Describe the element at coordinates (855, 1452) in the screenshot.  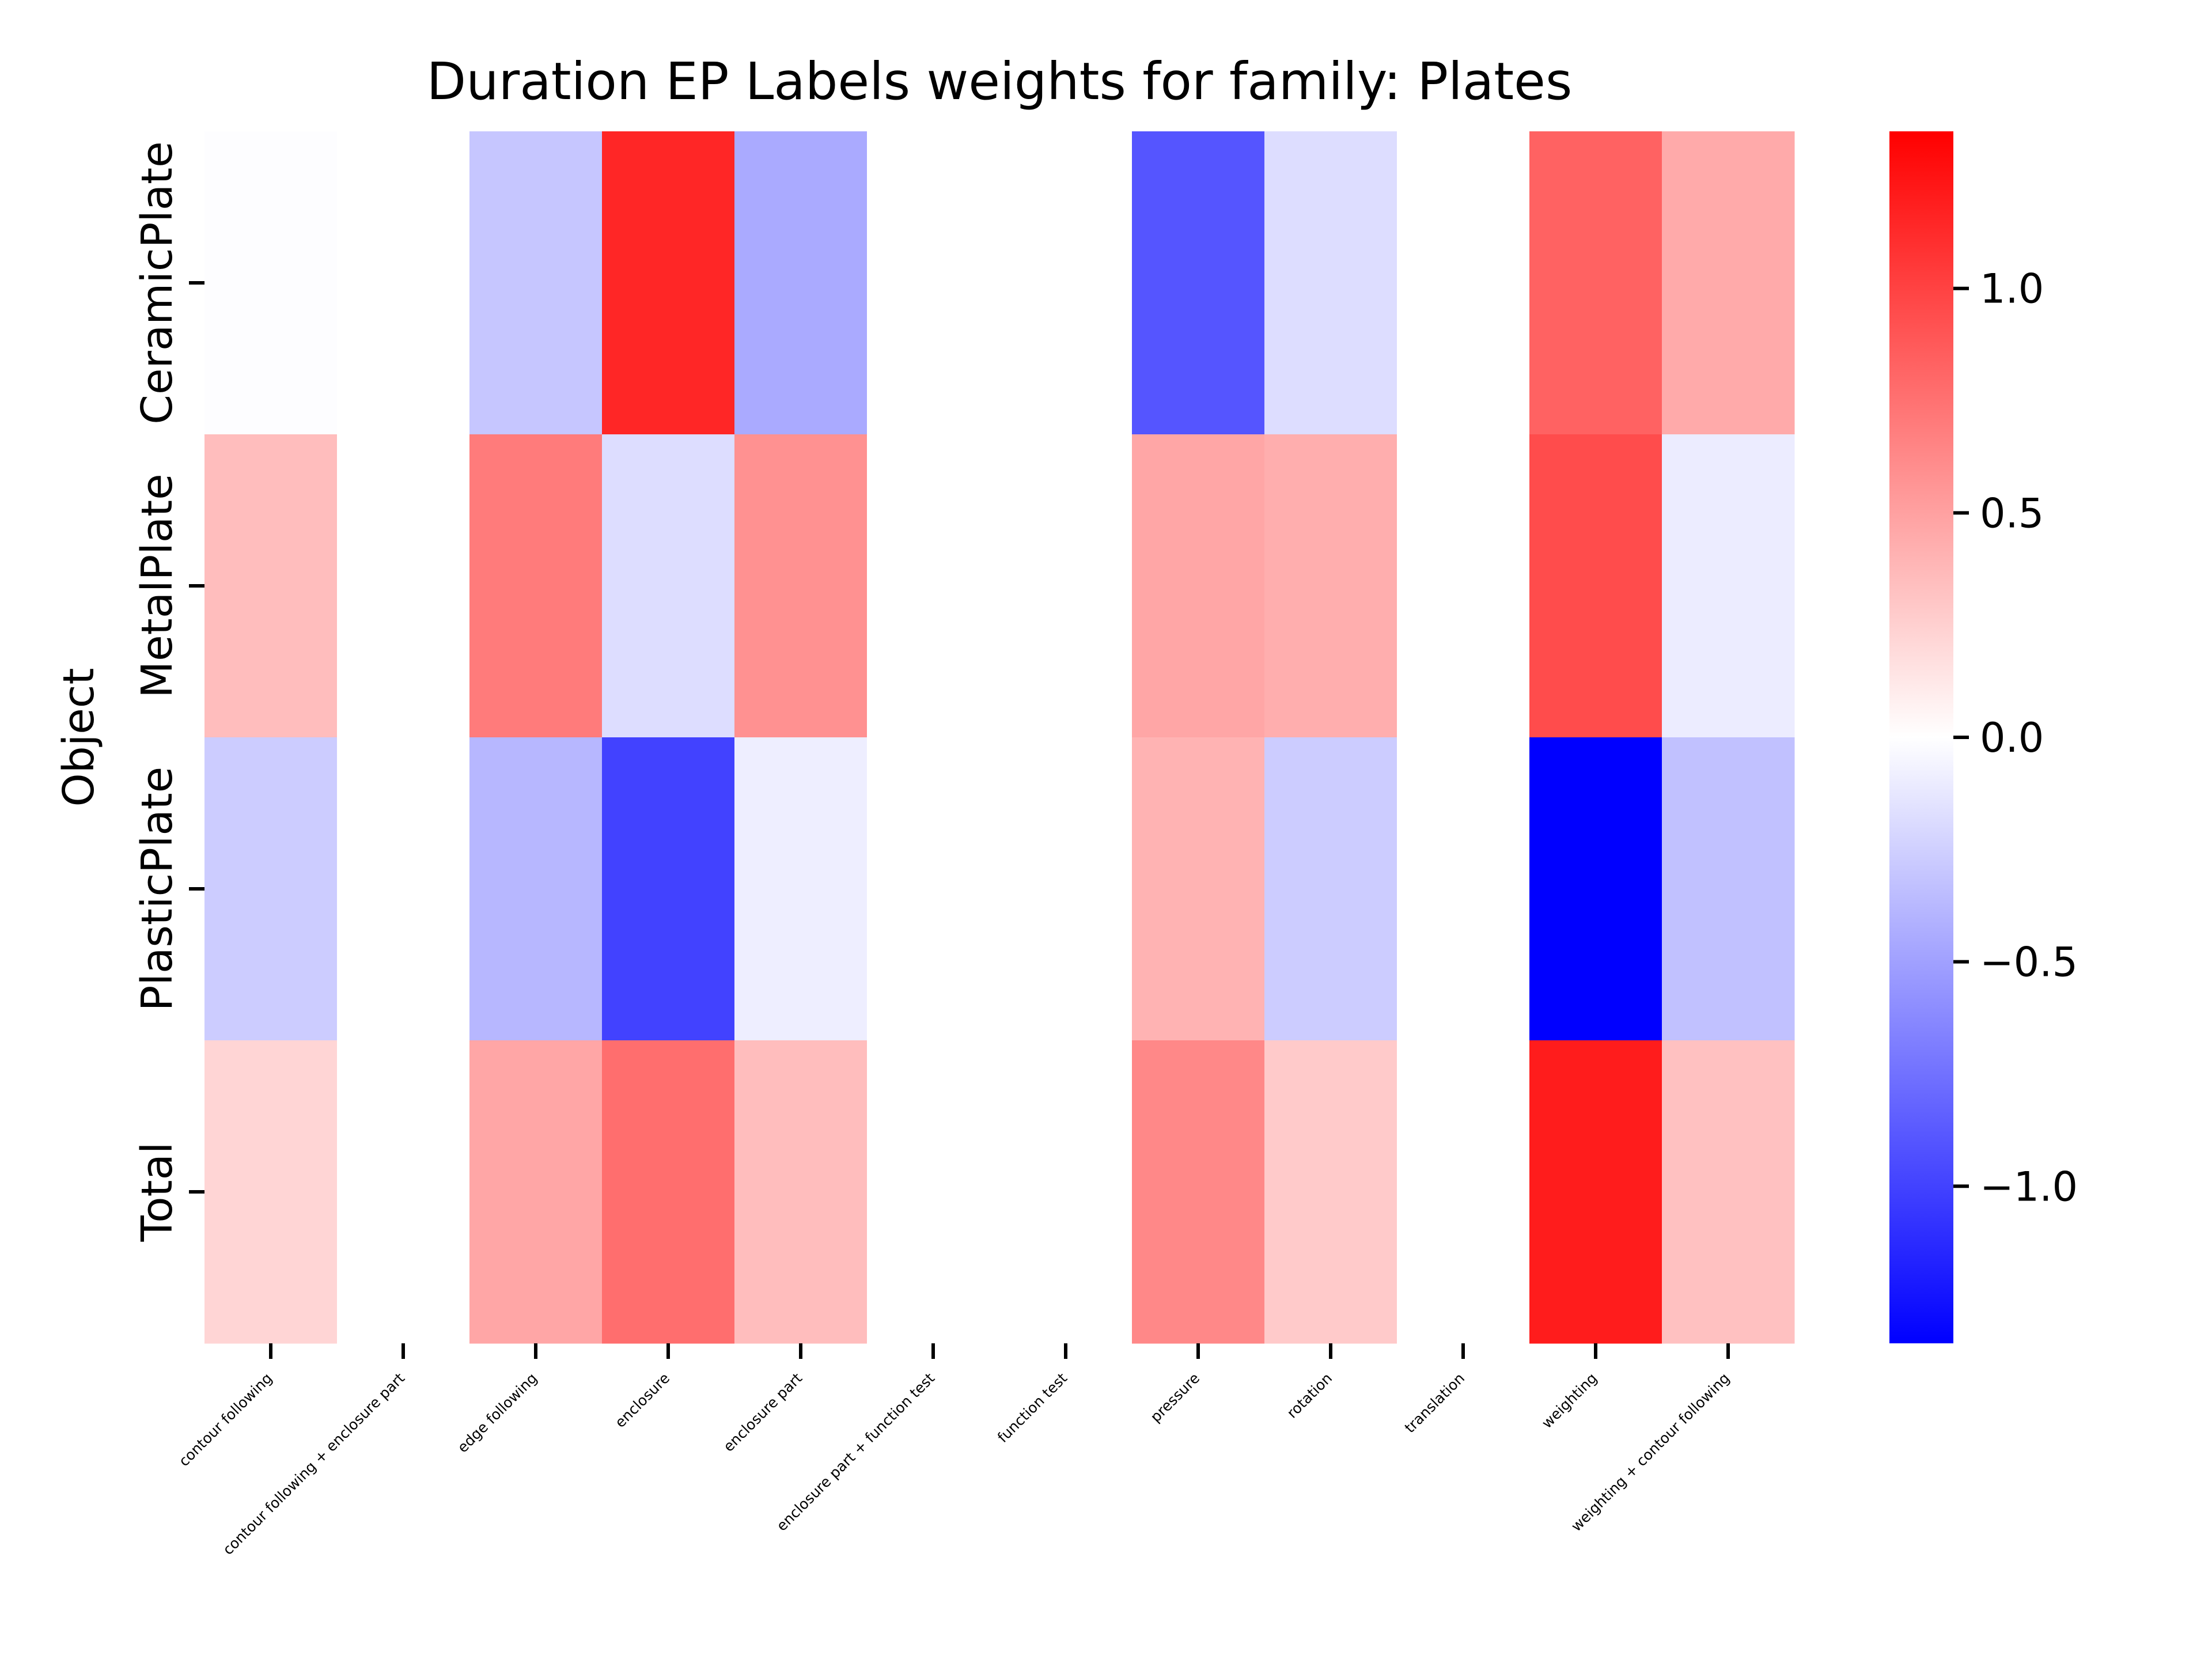
I see `x-tick-label: enclosure part + function test` at that location.